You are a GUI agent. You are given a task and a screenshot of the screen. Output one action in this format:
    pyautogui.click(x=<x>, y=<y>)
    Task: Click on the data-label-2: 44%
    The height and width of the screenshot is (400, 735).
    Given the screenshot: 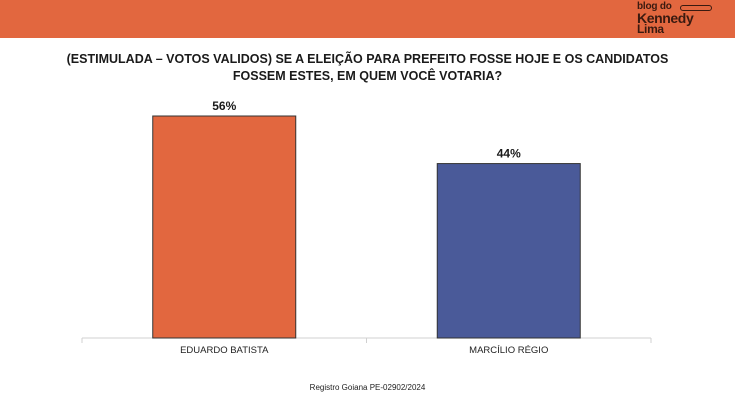 What is the action you would take?
    pyautogui.click(x=509, y=154)
    